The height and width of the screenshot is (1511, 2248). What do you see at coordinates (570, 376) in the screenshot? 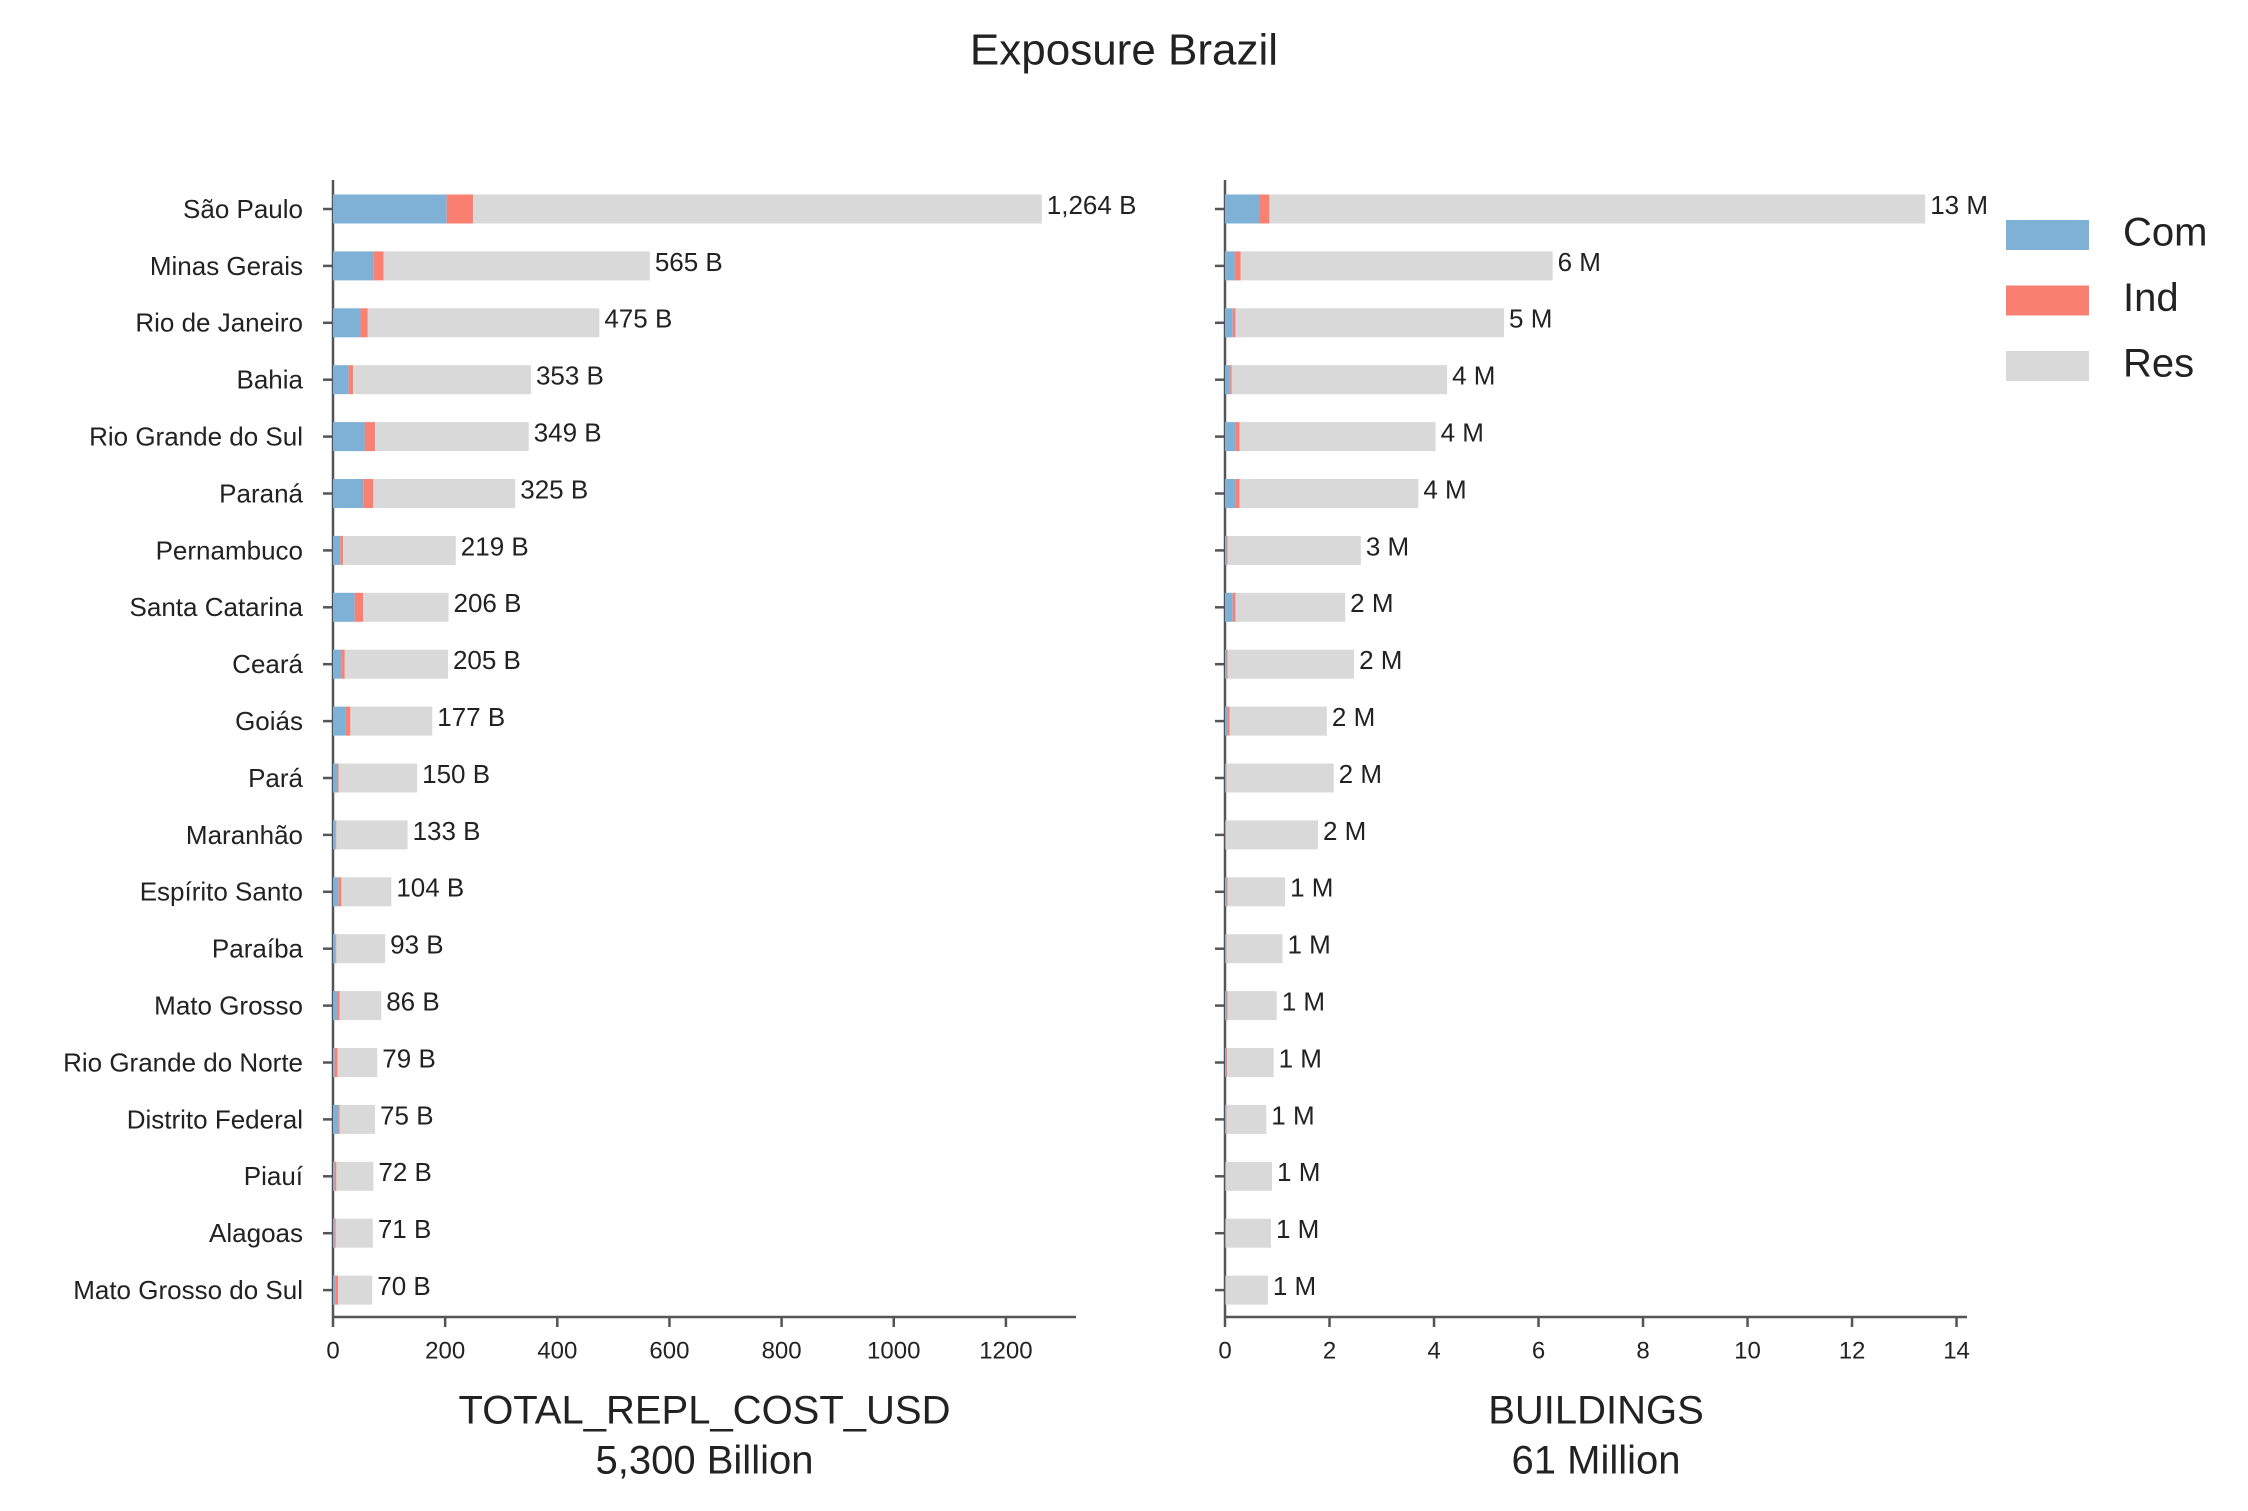
I see `value-label: 353 B` at bounding box center [570, 376].